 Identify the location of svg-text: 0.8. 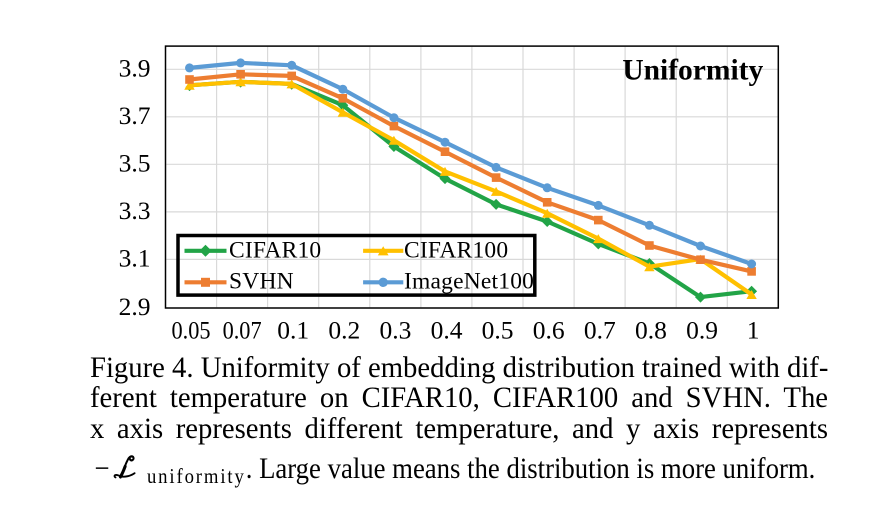
(651, 330).